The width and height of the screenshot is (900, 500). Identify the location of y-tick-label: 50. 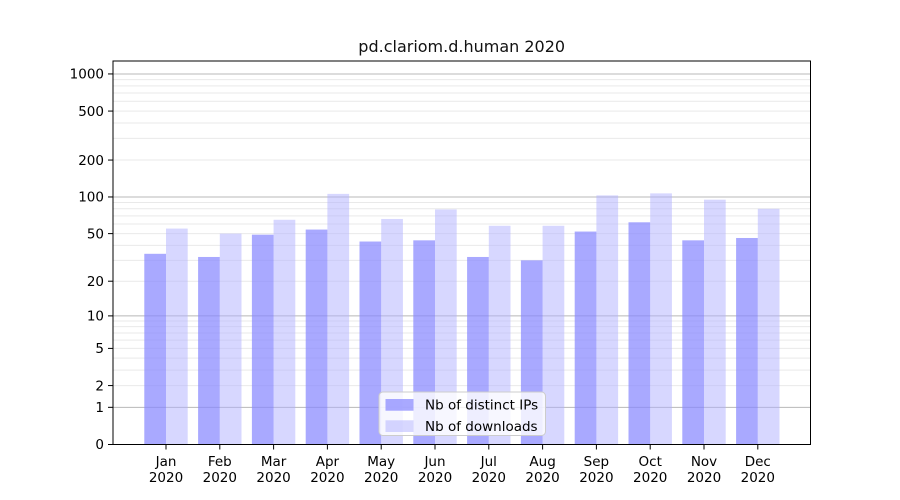
(95, 234).